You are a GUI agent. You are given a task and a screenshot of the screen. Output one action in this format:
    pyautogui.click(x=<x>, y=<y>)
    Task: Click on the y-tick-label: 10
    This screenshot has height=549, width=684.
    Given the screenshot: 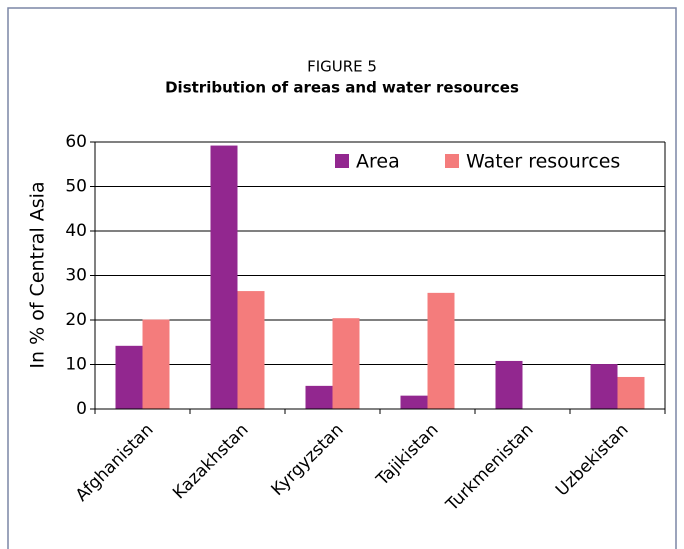 What is the action you would take?
    pyautogui.click(x=76, y=365)
    